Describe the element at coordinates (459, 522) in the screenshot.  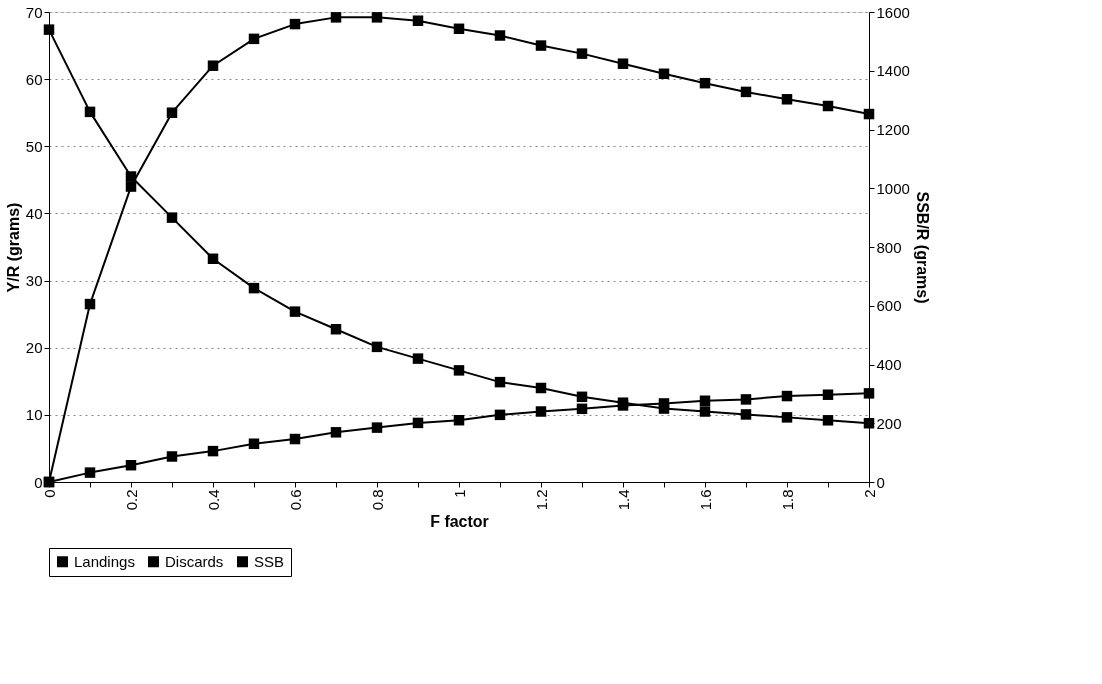
I see `x-axis-title: F factor` at that location.